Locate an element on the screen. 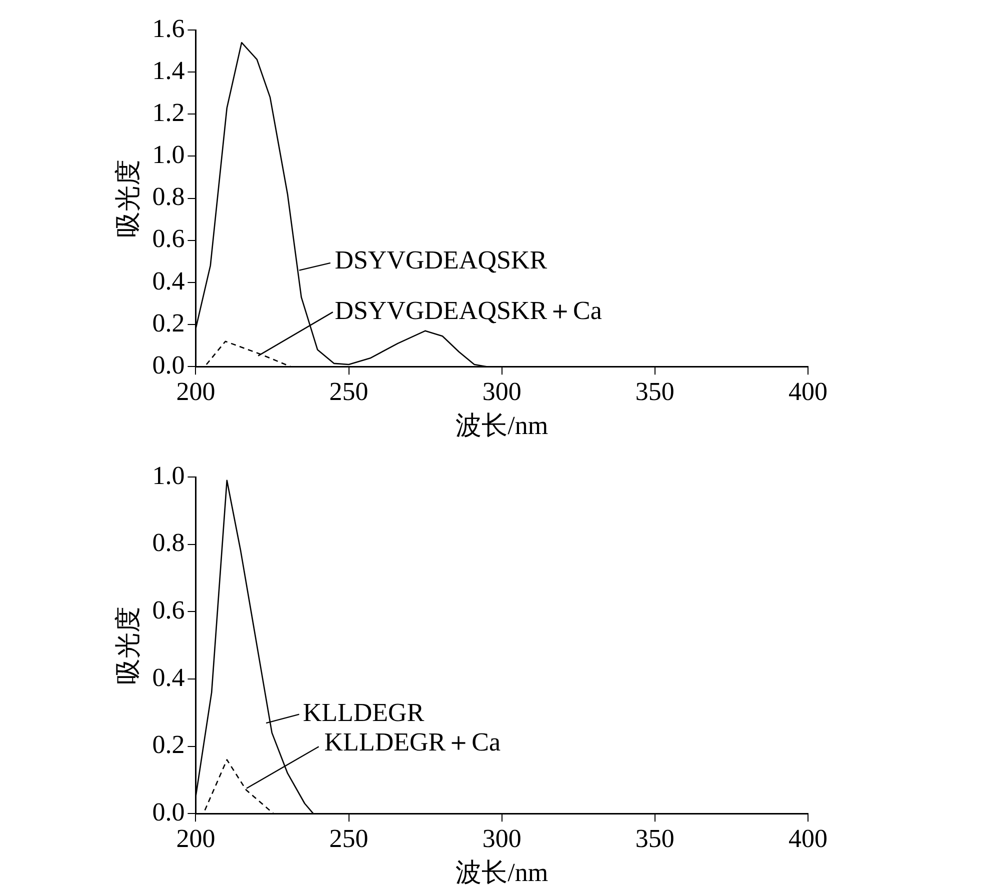 This screenshot has width=986, height=894. text: KLLDEGR＋Ca is located at coordinates (412, 741).